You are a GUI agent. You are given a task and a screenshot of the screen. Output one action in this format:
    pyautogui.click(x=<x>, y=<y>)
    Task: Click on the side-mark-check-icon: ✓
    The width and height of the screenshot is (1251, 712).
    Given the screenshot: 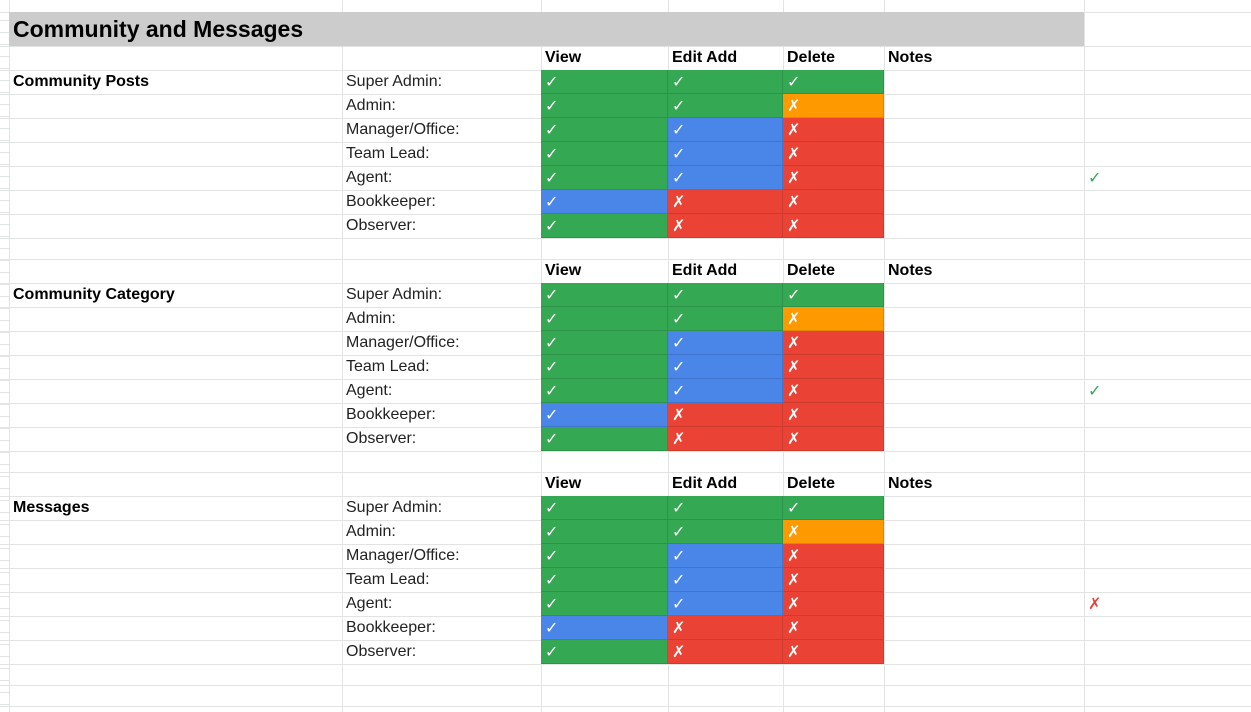 What is the action you would take?
    pyautogui.click(x=1095, y=177)
    